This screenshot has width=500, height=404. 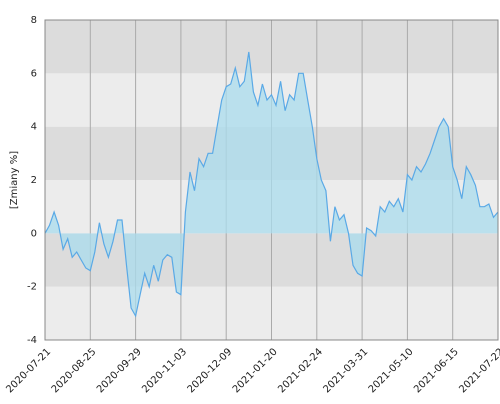 I want to click on x-tick-label: 2020-07-21, so click(x=28, y=370).